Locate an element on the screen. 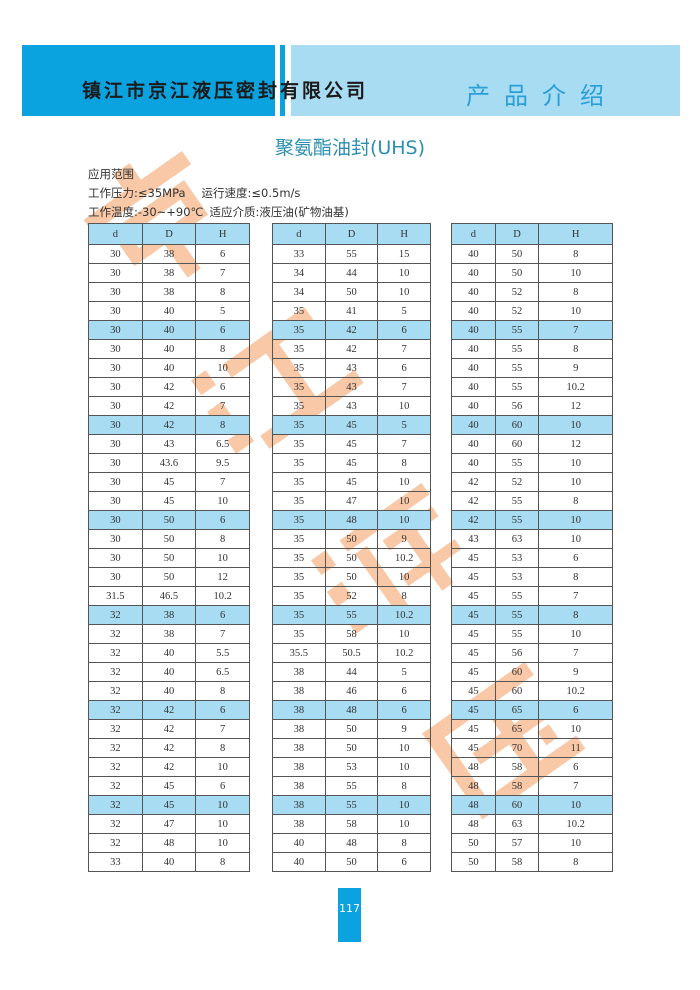  table-row: 48 63 10.2 is located at coordinates (532, 824).